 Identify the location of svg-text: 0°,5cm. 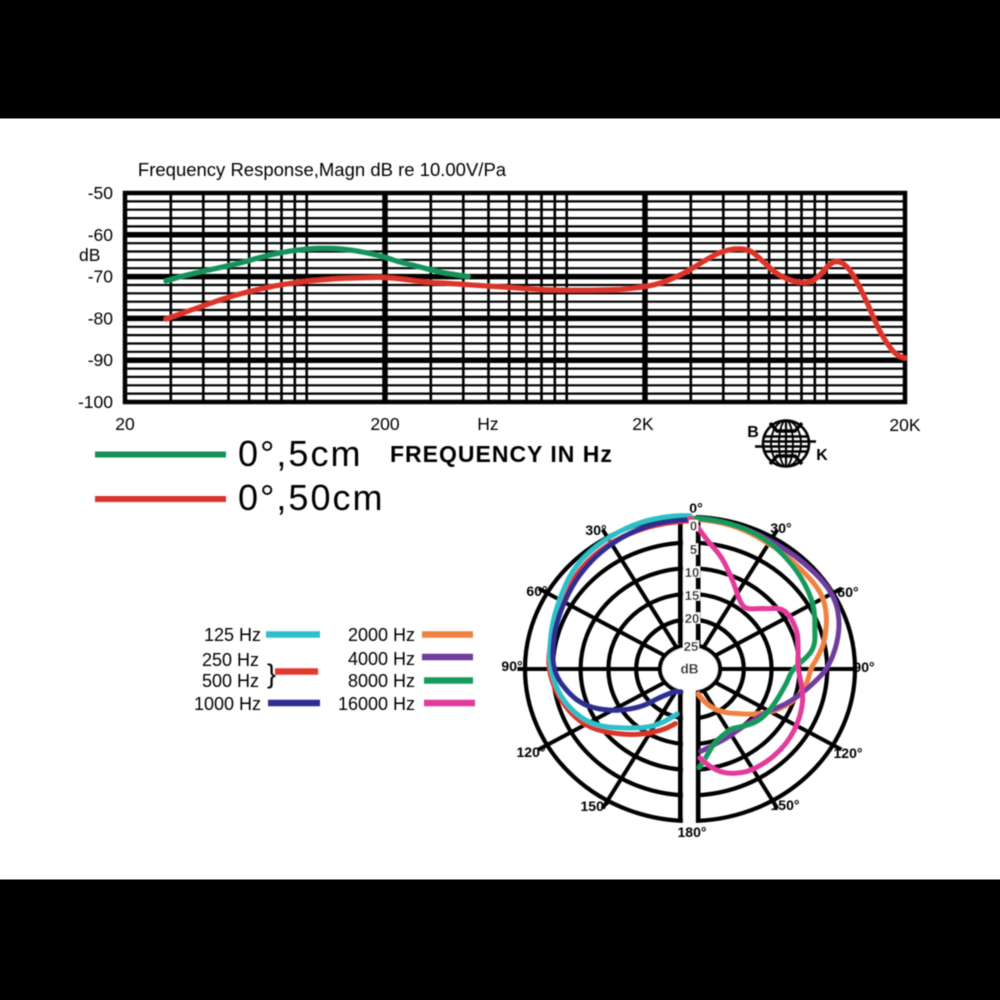
(300, 453).